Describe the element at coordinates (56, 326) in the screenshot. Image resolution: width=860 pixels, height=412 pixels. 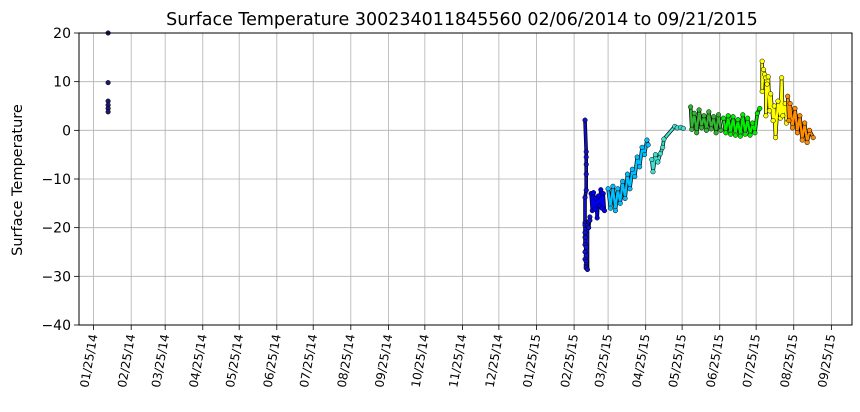
I see `y-tick-label: −40` at that location.